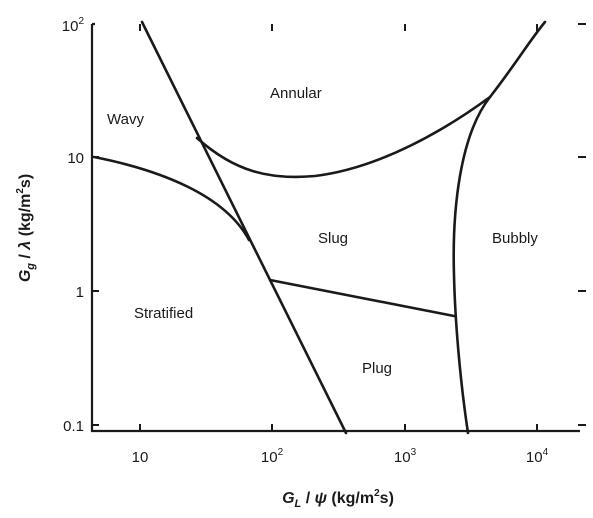 This screenshot has height=518, width=593. What do you see at coordinates (171, 198) in the screenshot?
I see `boundary-stratified-wavy-curve` at bounding box center [171, 198].